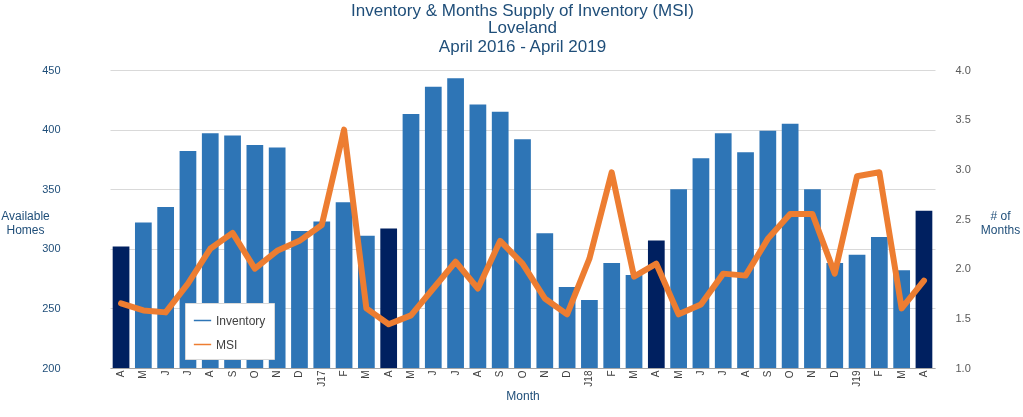 The image size is (1023, 417). What do you see at coordinates (963, 268) in the screenshot?
I see `y2-tick-label: 2.0` at bounding box center [963, 268].